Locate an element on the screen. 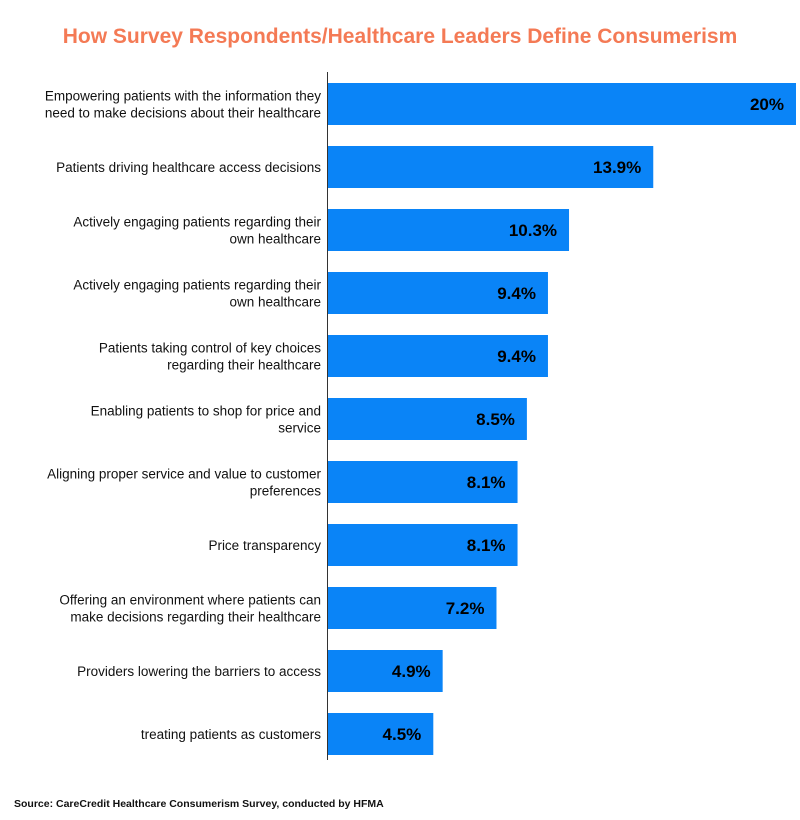 The width and height of the screenshot is (800, 820). bar-value-label: 8.5% is located at coordinates (495, 419).